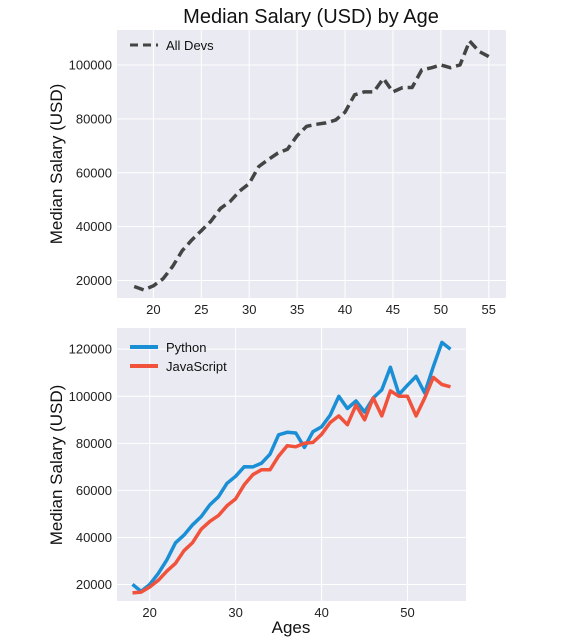  I want to click on y-axis-label-bottom: Median Salary (USD), so click(56, 465).